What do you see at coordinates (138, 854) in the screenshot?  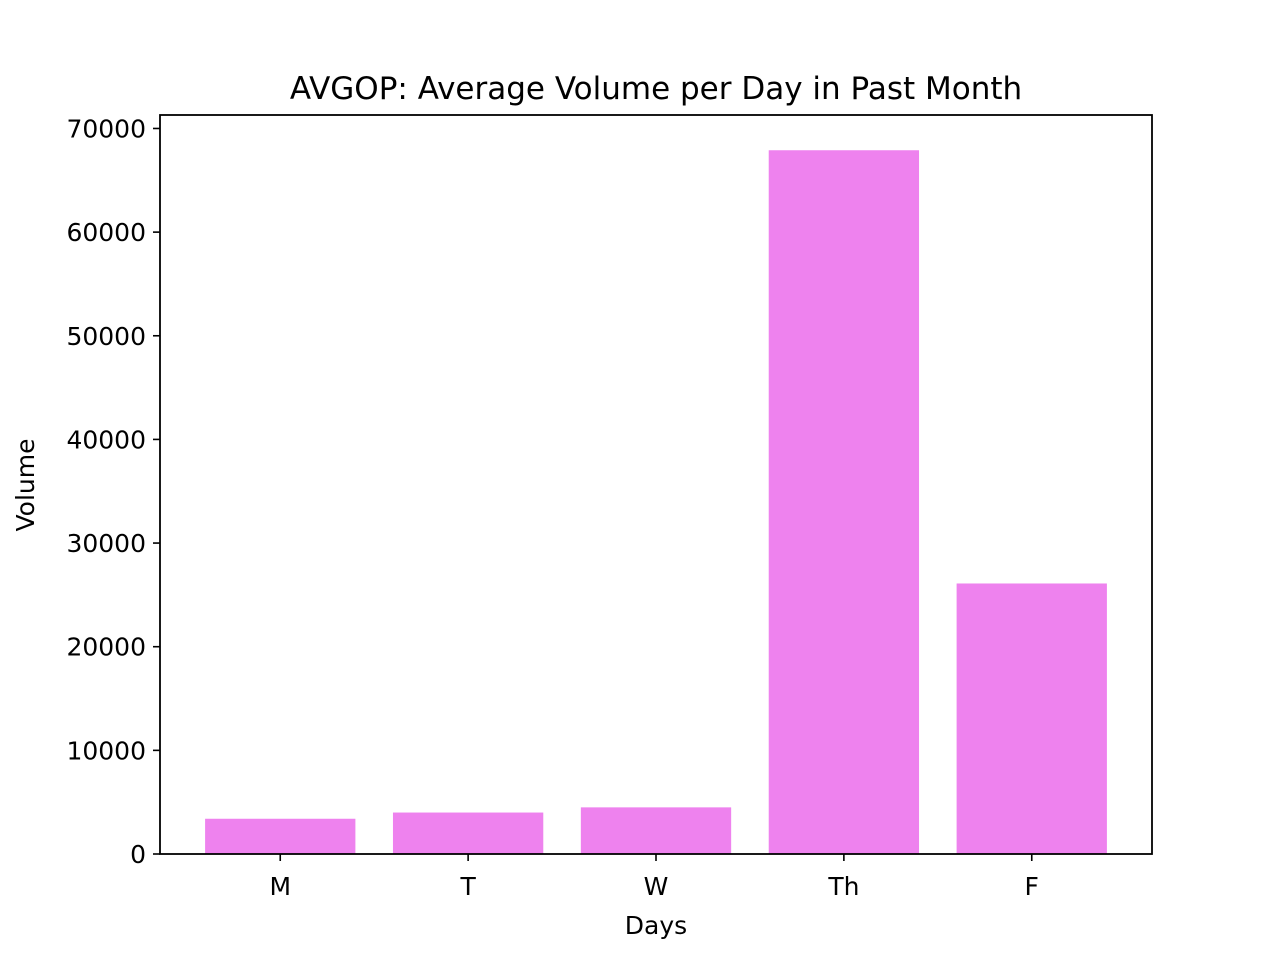 I see `y-tick-label: 0` at bounding box center [138, 854].